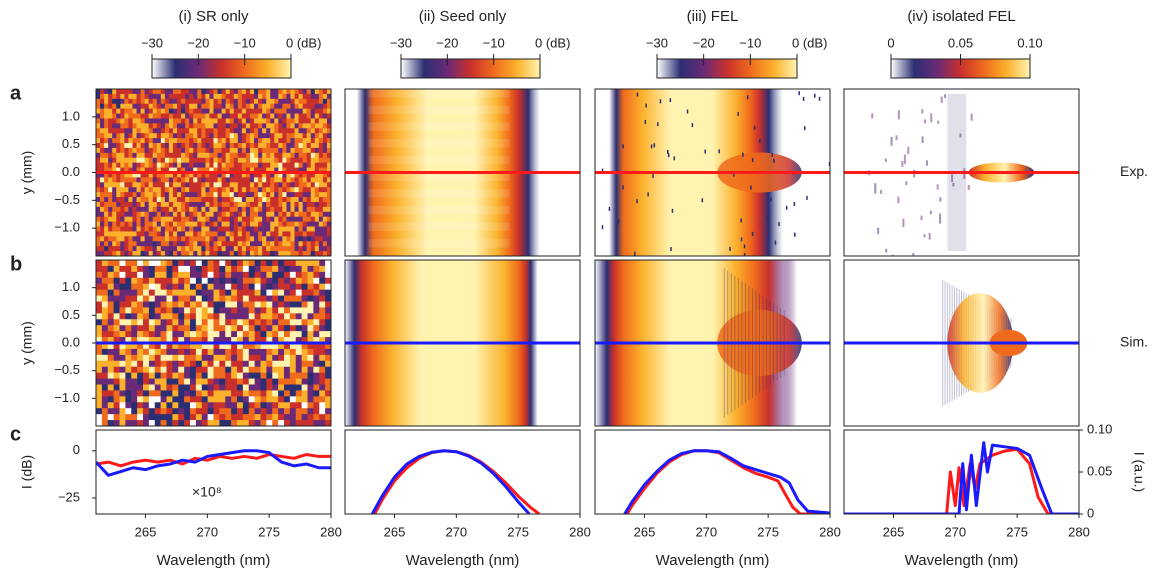 The image size is (1166, 573). Describe the element at coordinates (960, 42) in the screenshot. I see `colorbar-tick-label: 0.05` at that location.